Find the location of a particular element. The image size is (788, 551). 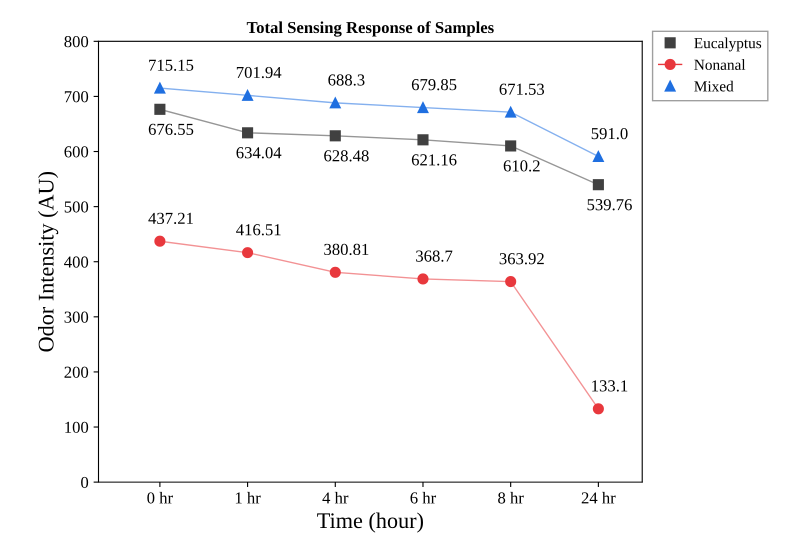

x-tick-label: 0 hr is located at coordinates (160, 498).